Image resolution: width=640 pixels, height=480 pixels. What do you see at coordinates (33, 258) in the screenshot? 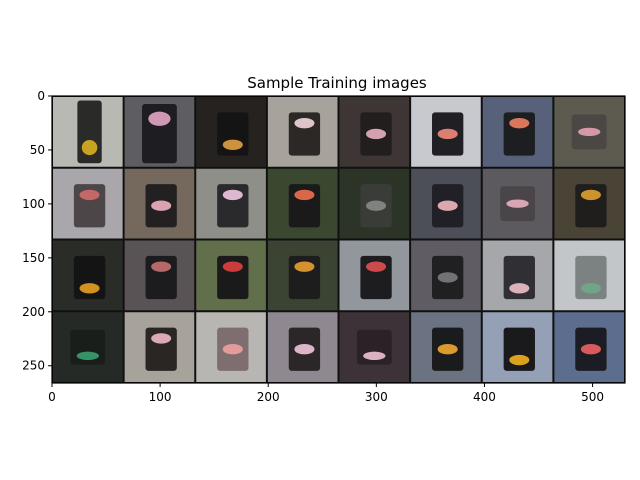
I see `y-tick-label: 150` at bounding box center [33, 258].